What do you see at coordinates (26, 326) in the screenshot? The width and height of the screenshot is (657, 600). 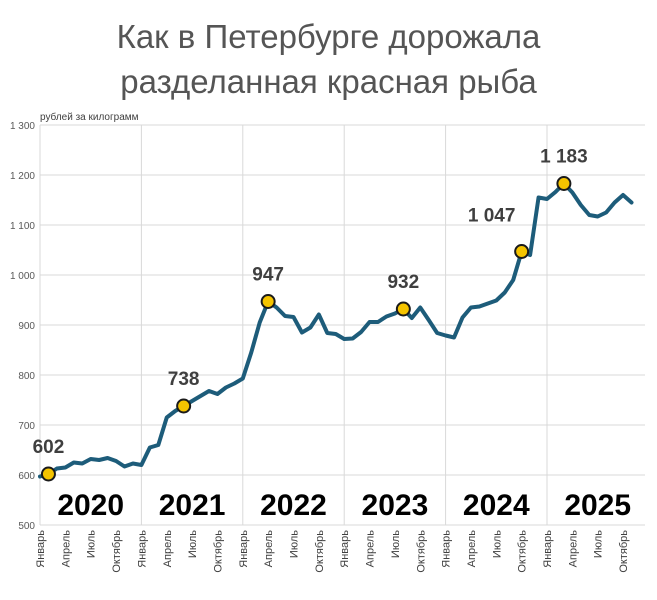 I see `y-tick-label: 900` at bounding box center [26, 326].